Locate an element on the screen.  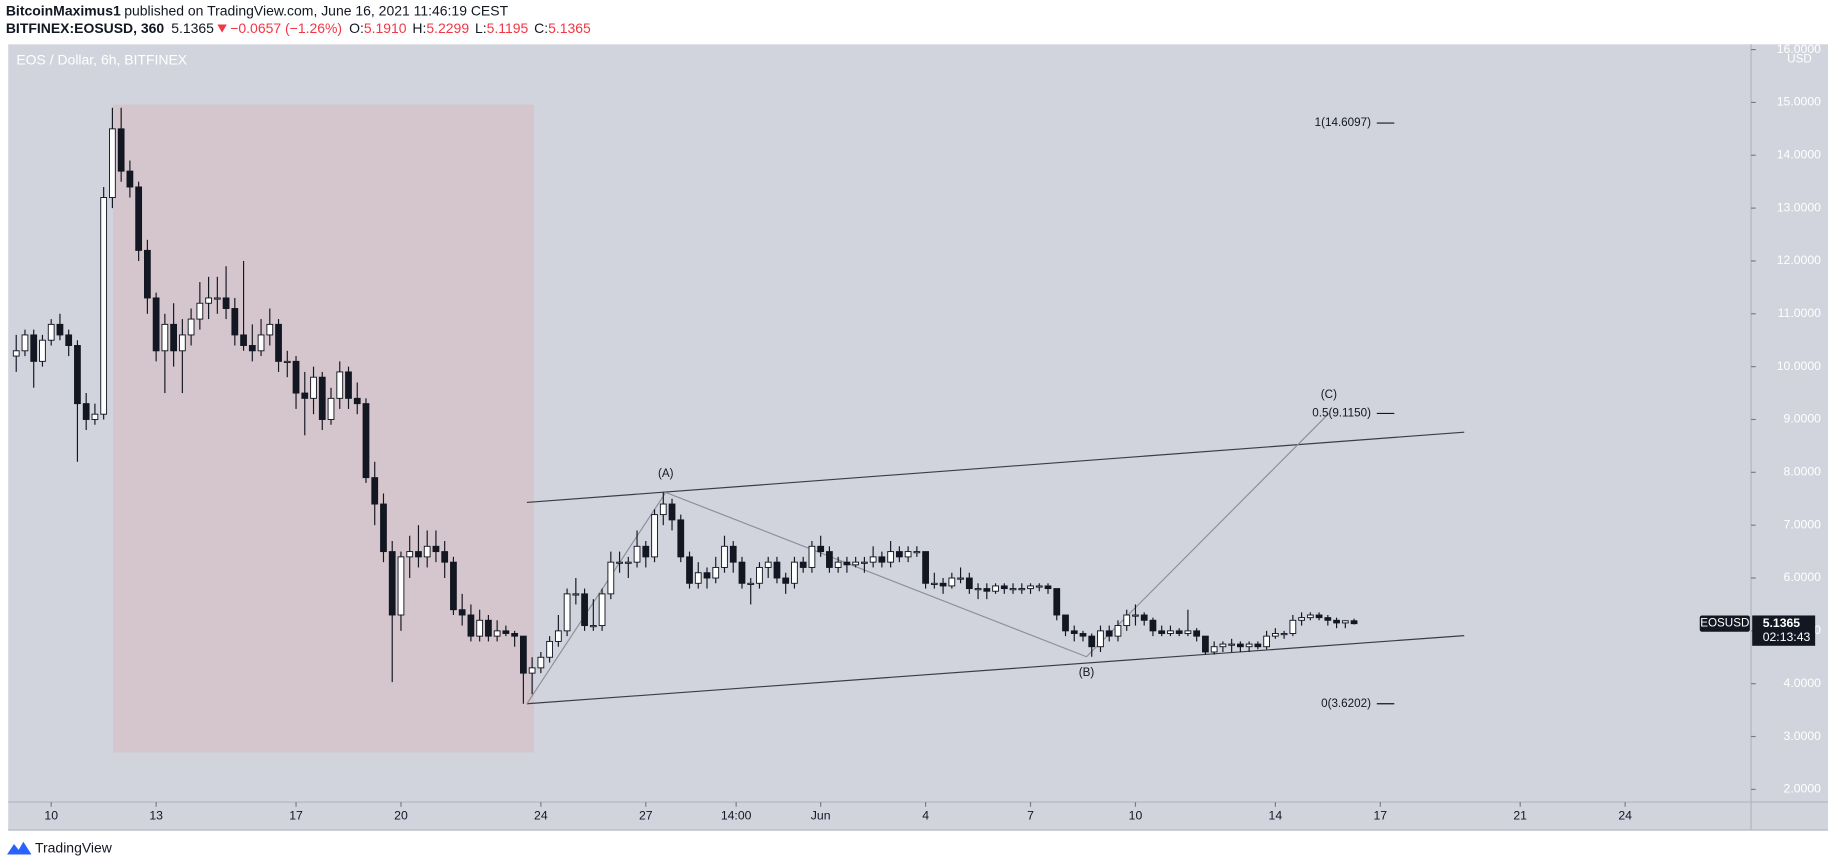
x-tick-label: 20 is located at coordinates (401, 815).